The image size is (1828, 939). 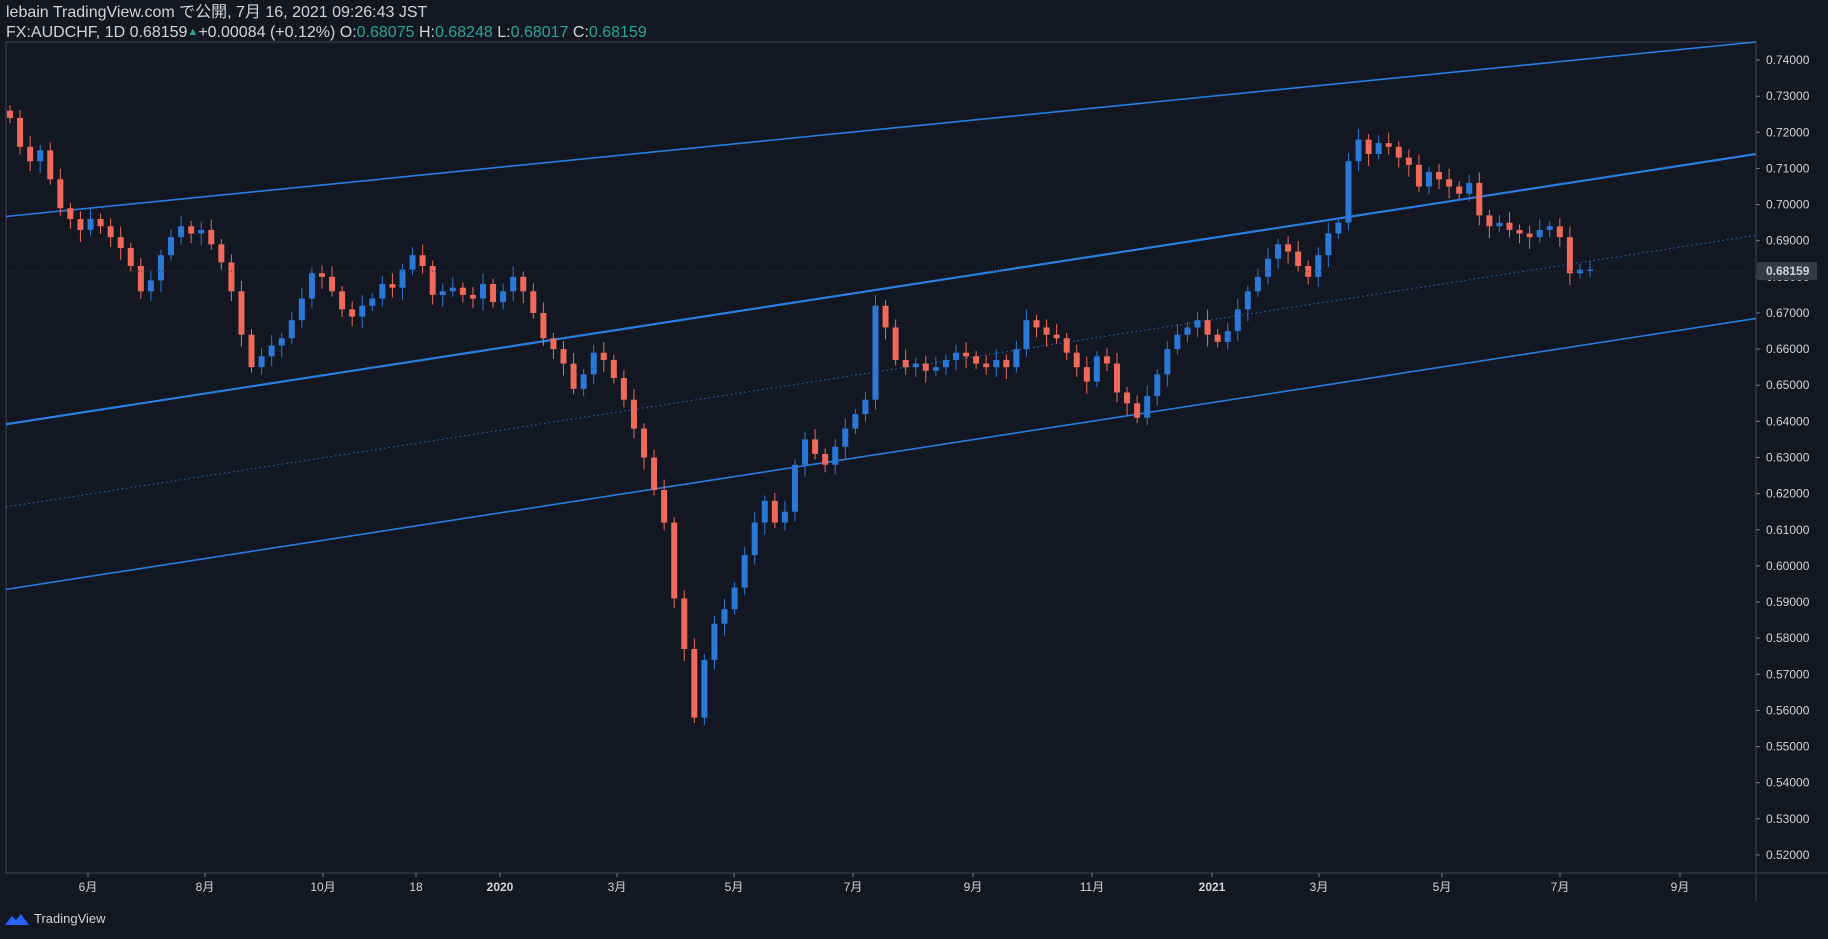 I want to click on high-label: H:, so click(x=426, y=32).